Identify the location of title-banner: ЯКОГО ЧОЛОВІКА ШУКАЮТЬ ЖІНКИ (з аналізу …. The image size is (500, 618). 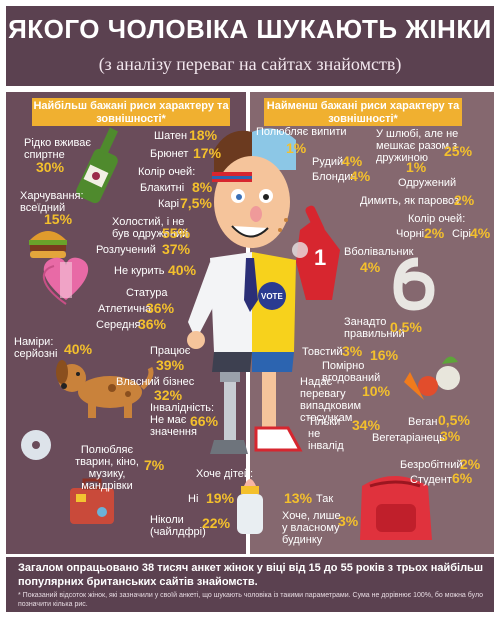
(250, 46).